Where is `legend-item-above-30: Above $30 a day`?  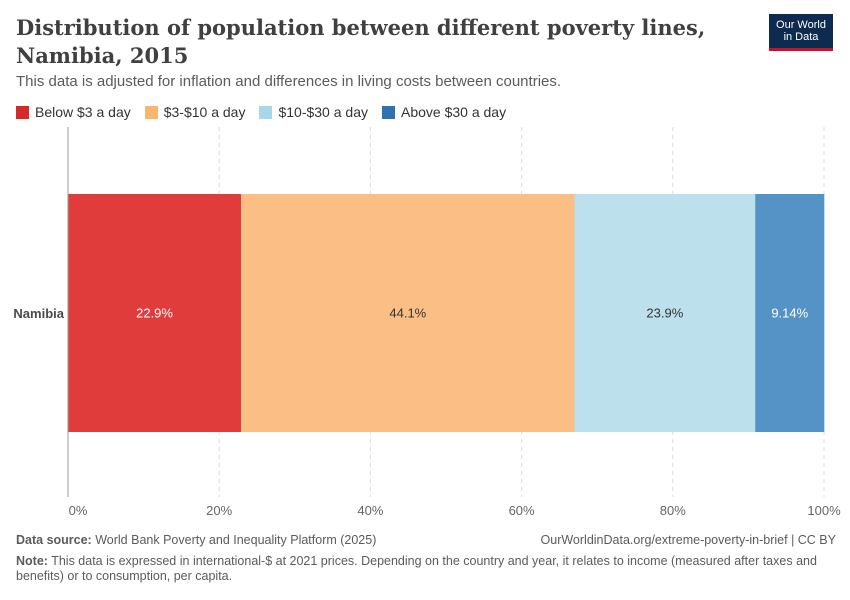
legend-item-above-30: Above $30 a day is located at coordinates (444, 112).